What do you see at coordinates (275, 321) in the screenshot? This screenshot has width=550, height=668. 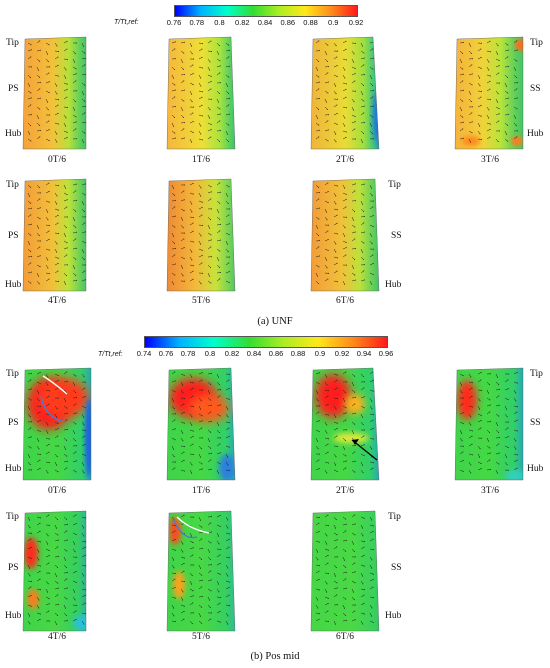 I see `caption-a: (a) UNF` at bounding box center [275, 321].